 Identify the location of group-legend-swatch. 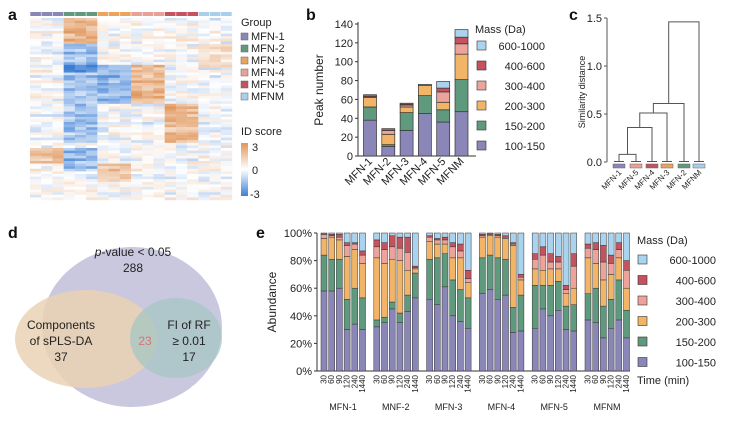
(244, 84).